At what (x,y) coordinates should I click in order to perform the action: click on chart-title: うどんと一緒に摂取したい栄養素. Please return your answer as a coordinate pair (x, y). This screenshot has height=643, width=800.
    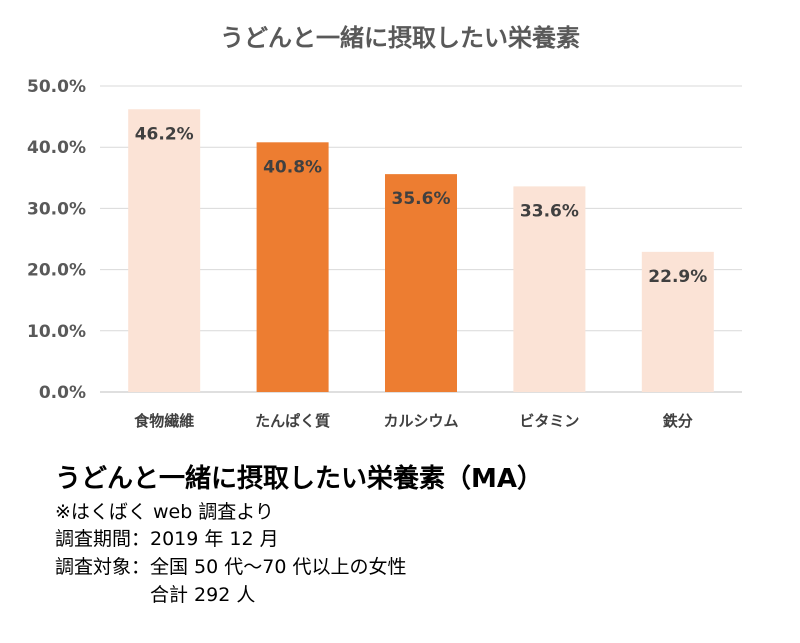
    Looking at the image, I should click on (400, 38).